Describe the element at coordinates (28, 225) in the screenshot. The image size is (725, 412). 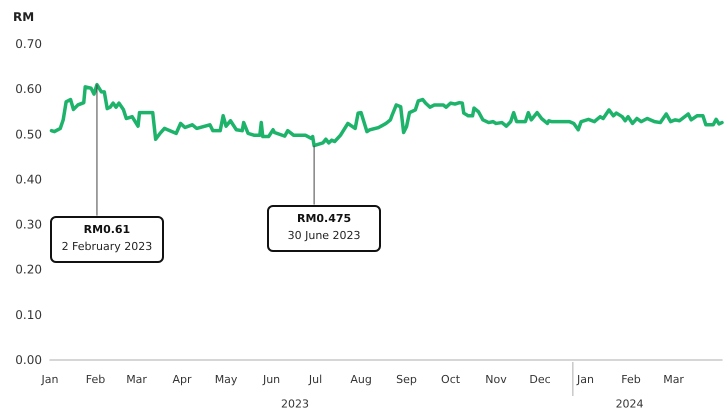
I see `y-tick-label: 0.30` at that location.